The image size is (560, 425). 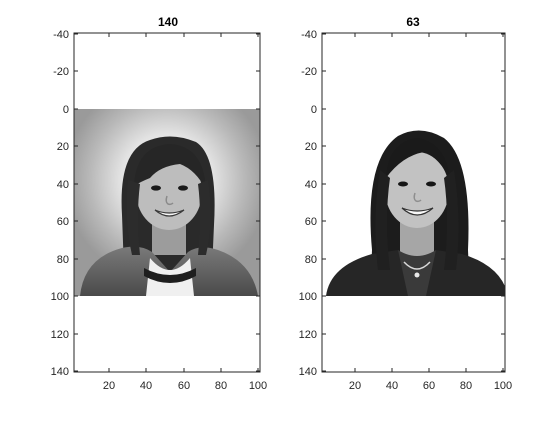 What do you see at coordinates (168, 22) in the screenshot?
I see `subplot-title: 140` at bounding box center [168, 22].